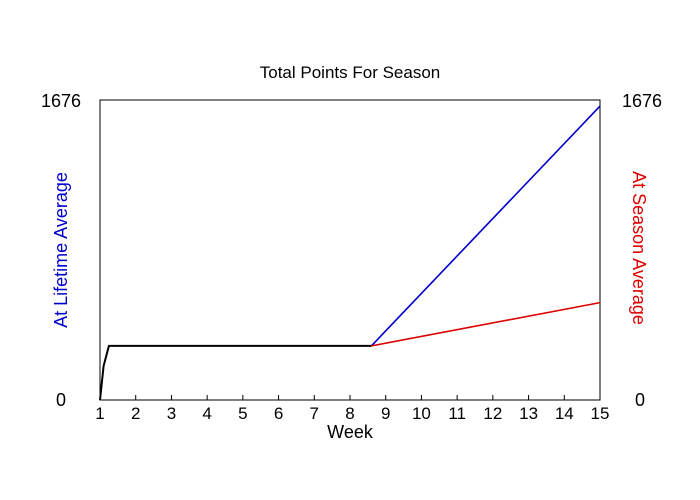 This screenshot has height=500, width=700. Describe the element at coordinates (385, 413) in the screenshot. I see `x-tick-label: 9` at that location.